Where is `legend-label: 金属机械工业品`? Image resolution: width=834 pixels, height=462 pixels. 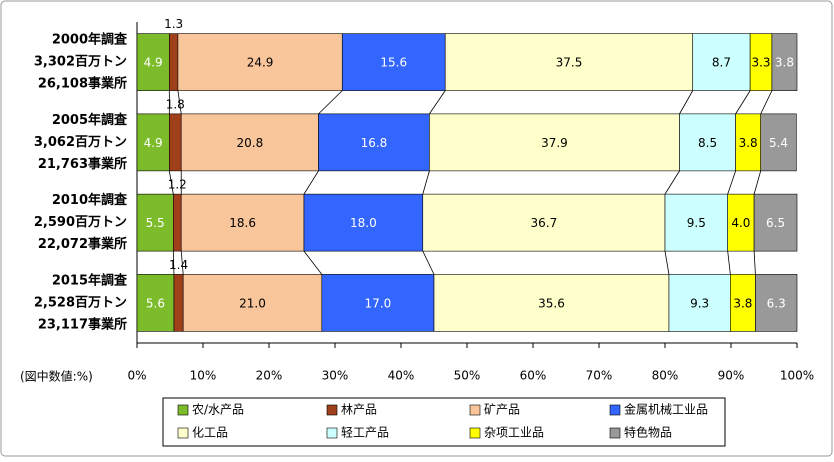
legend-label: 金属机械工业品 is located at coordinates (666, 409).